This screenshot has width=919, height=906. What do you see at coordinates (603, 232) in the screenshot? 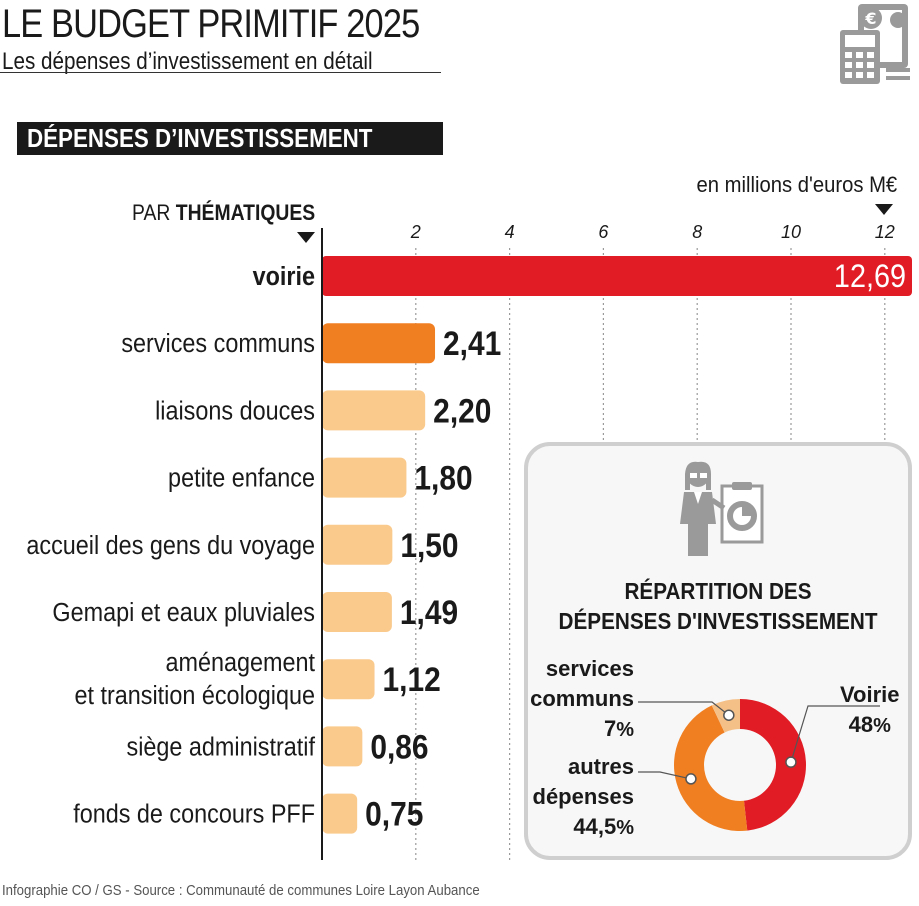
I see `x-tick-label: 6` at bounding box center [603, 232].